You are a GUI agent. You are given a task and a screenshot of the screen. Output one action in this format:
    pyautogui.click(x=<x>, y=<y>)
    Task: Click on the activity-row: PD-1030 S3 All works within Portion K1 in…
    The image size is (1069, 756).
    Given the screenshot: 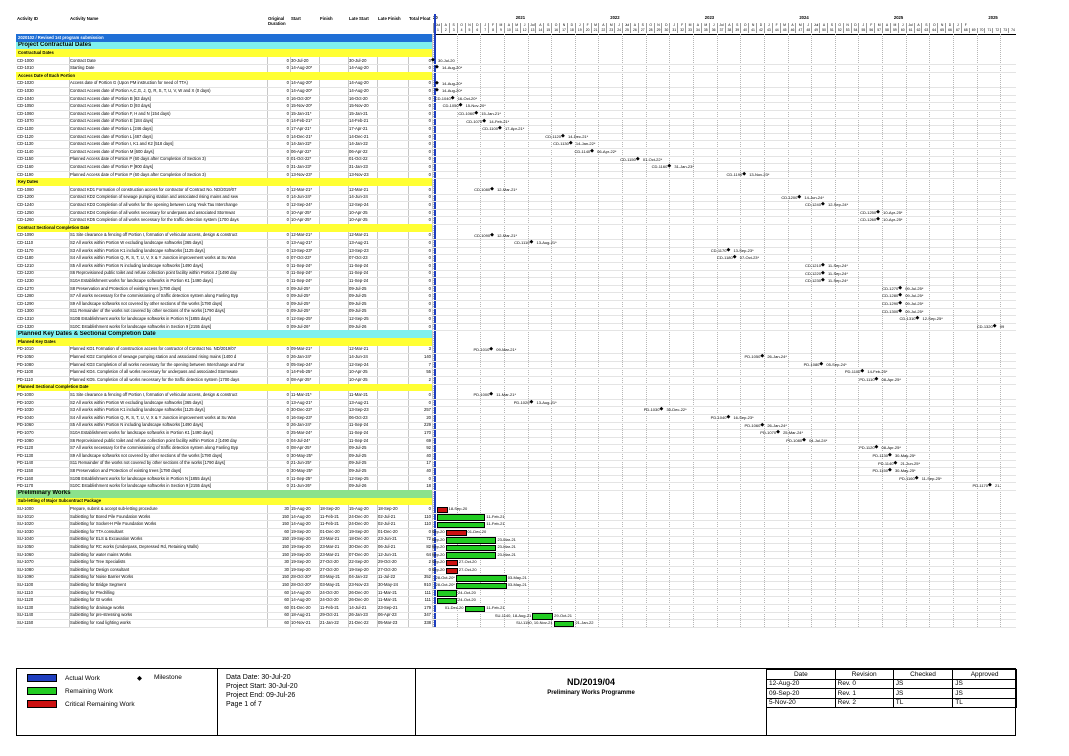 What is the action you would take?
    pyautogui.click(x=516, y=410)
    